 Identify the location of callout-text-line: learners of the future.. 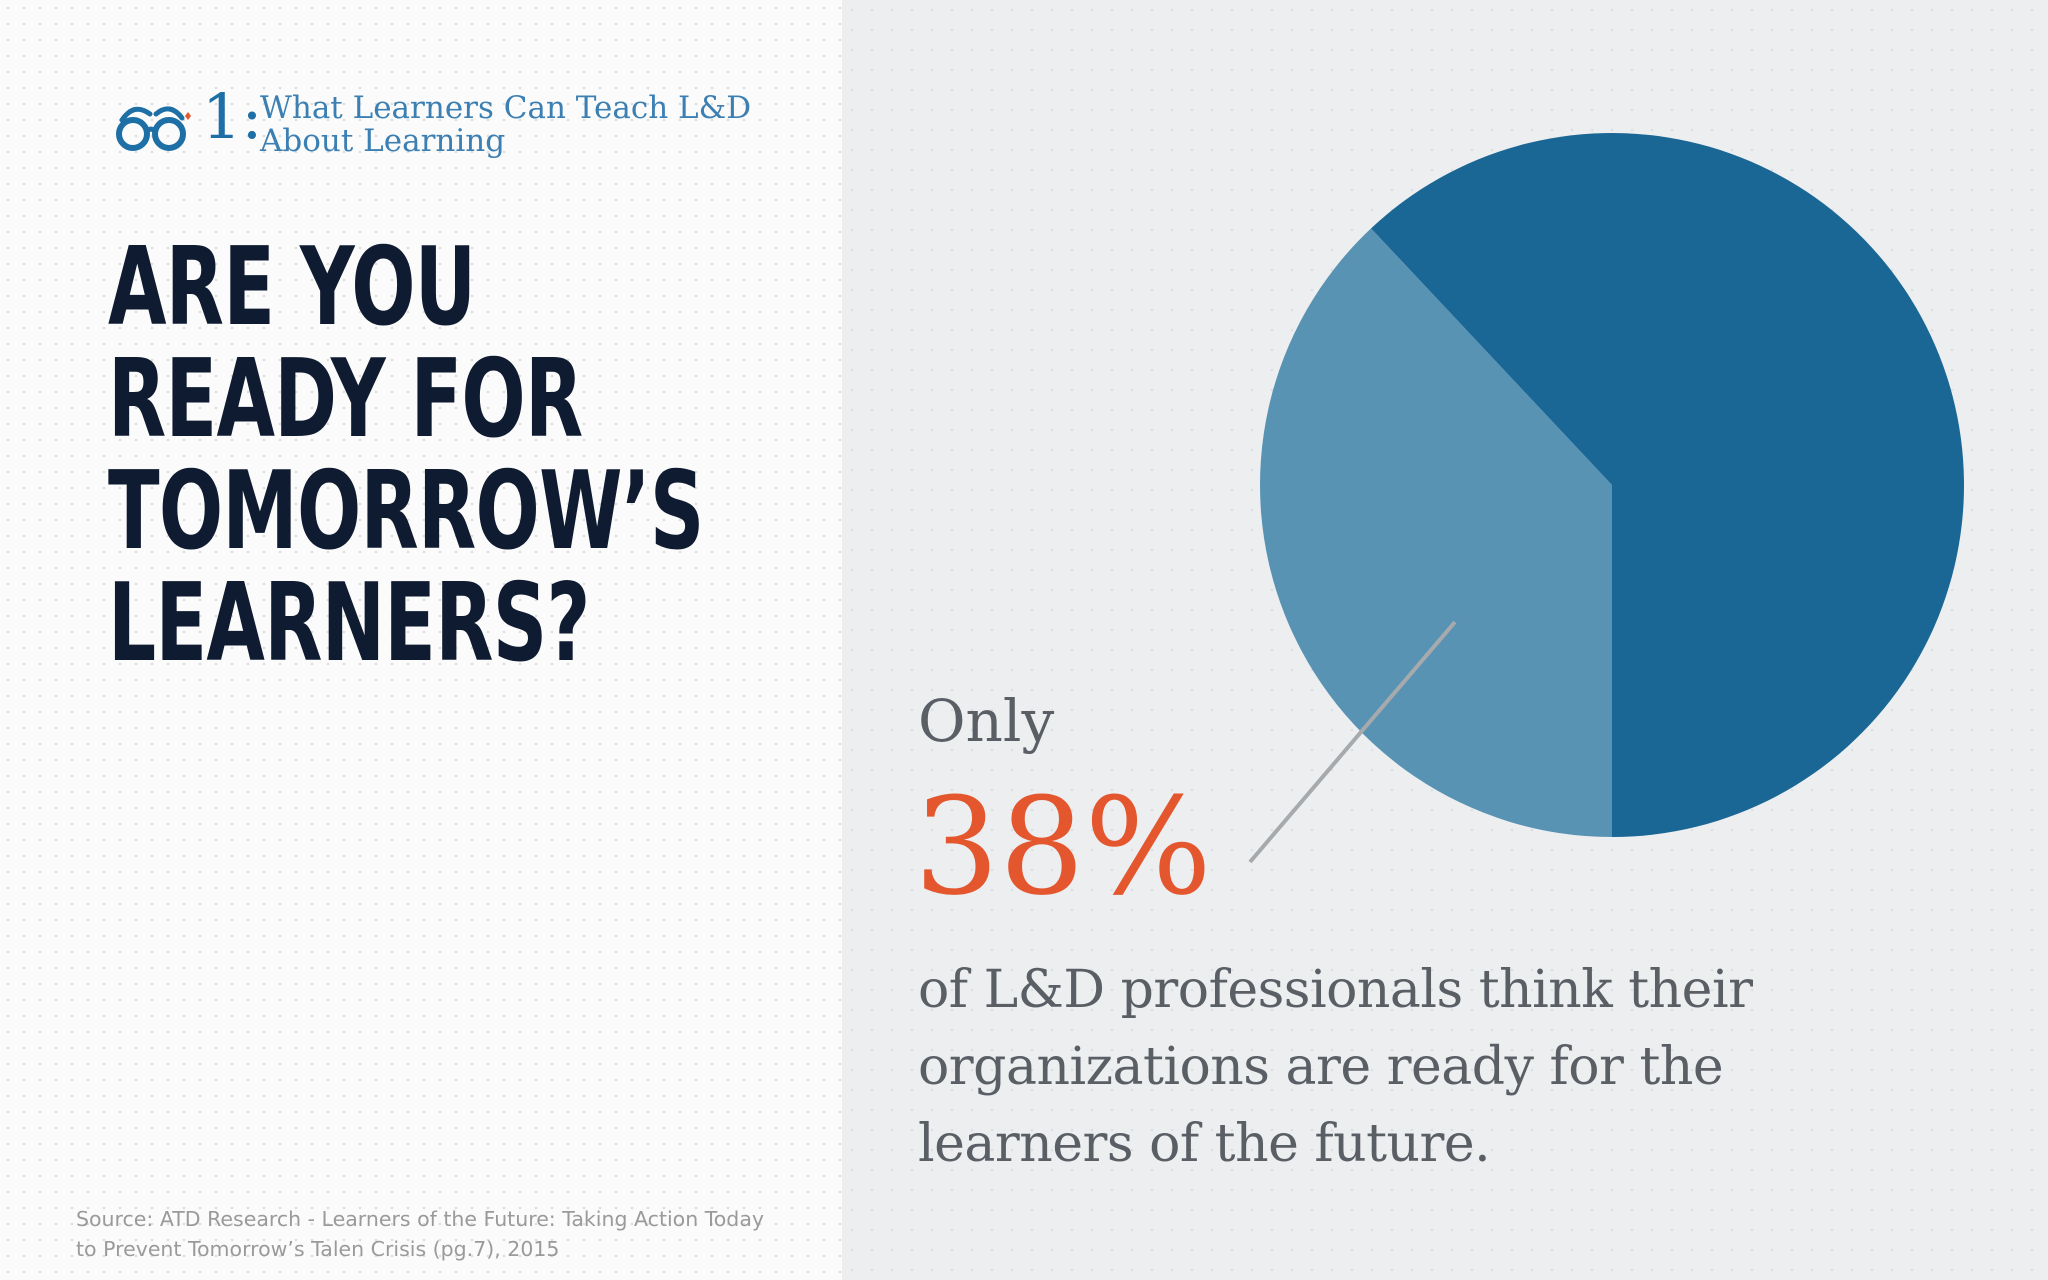
(1204, 1144).